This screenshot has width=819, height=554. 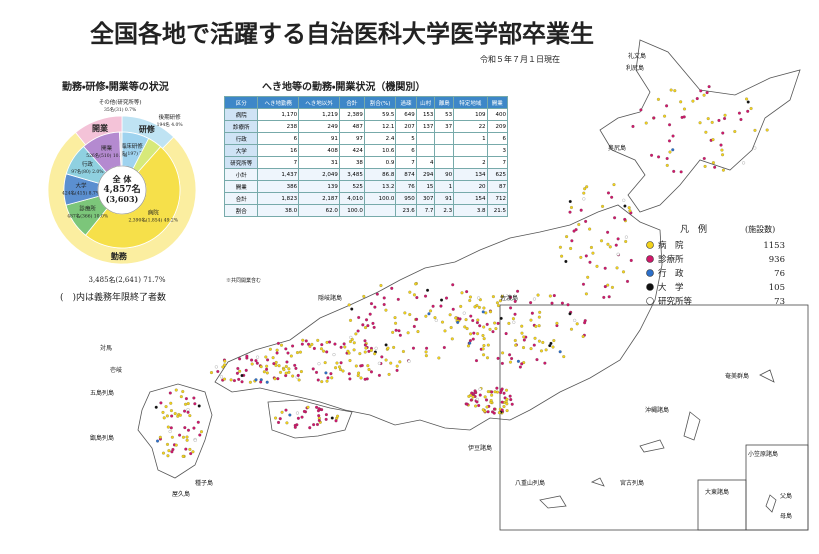 I want to click on table-cell: 2,049, so click(x=319, y=174).